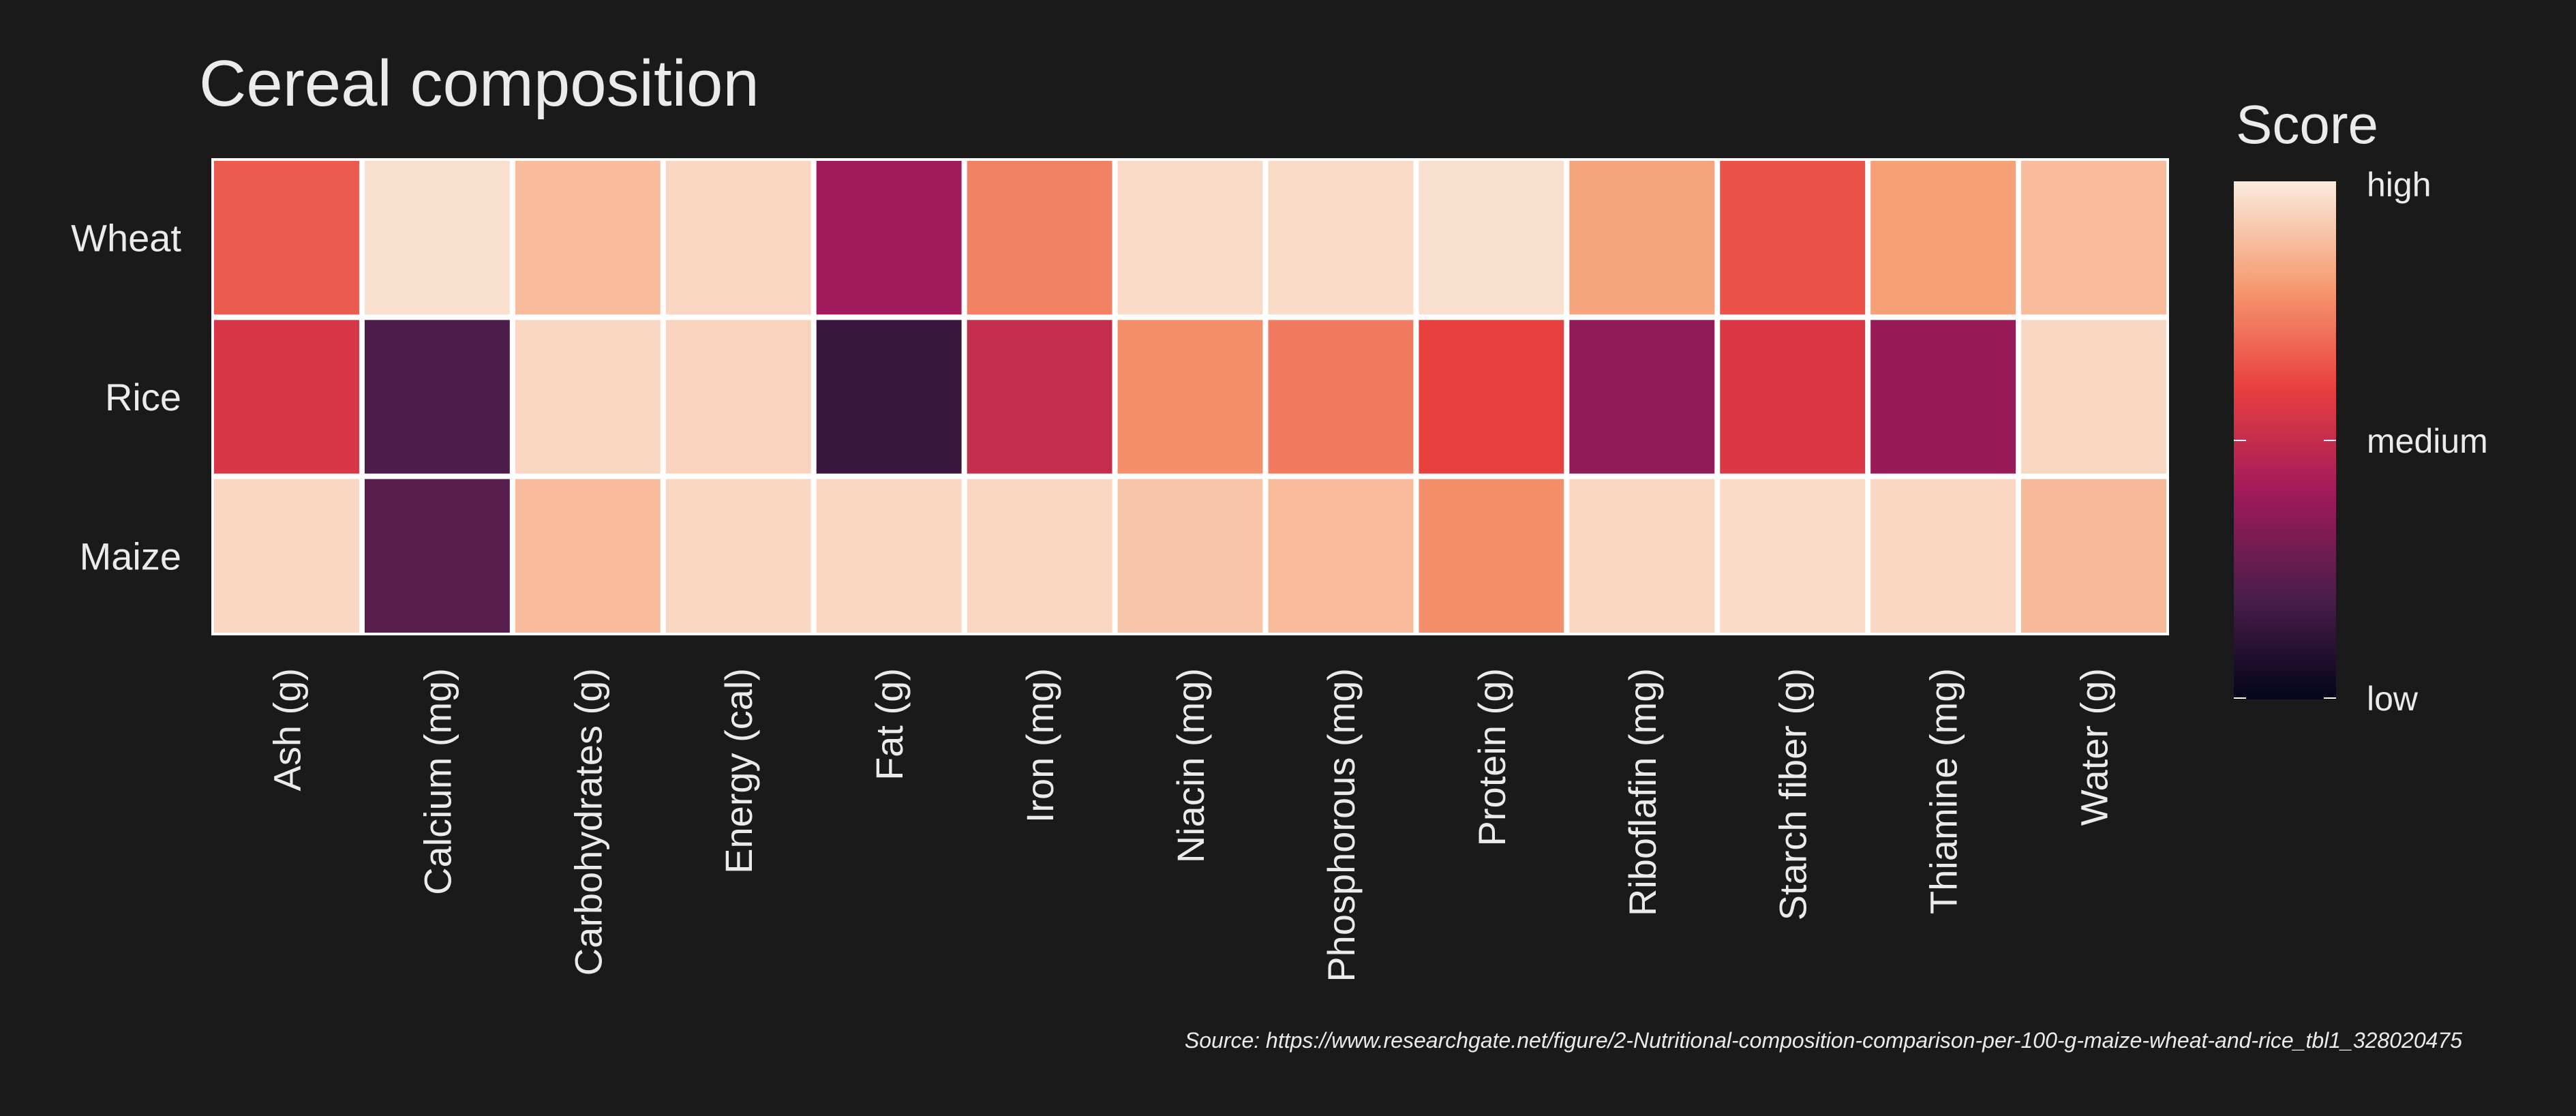 The height and width of the screenshot is (1116, 2576). I want to click on row-label: Wheat, so click(126, 239).